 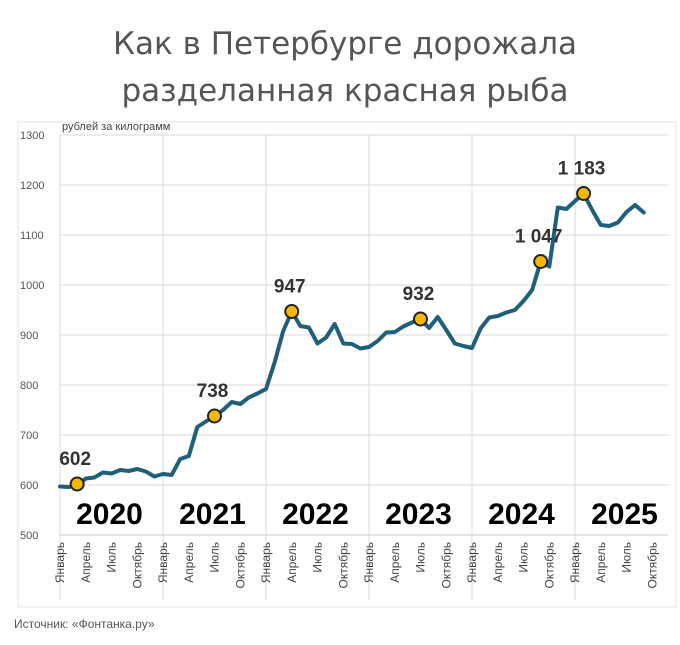 What do you see at coordinates (32, 136) in the screenshot?
I see `y-tick-label: 1300` at bounding box center [32, 136].